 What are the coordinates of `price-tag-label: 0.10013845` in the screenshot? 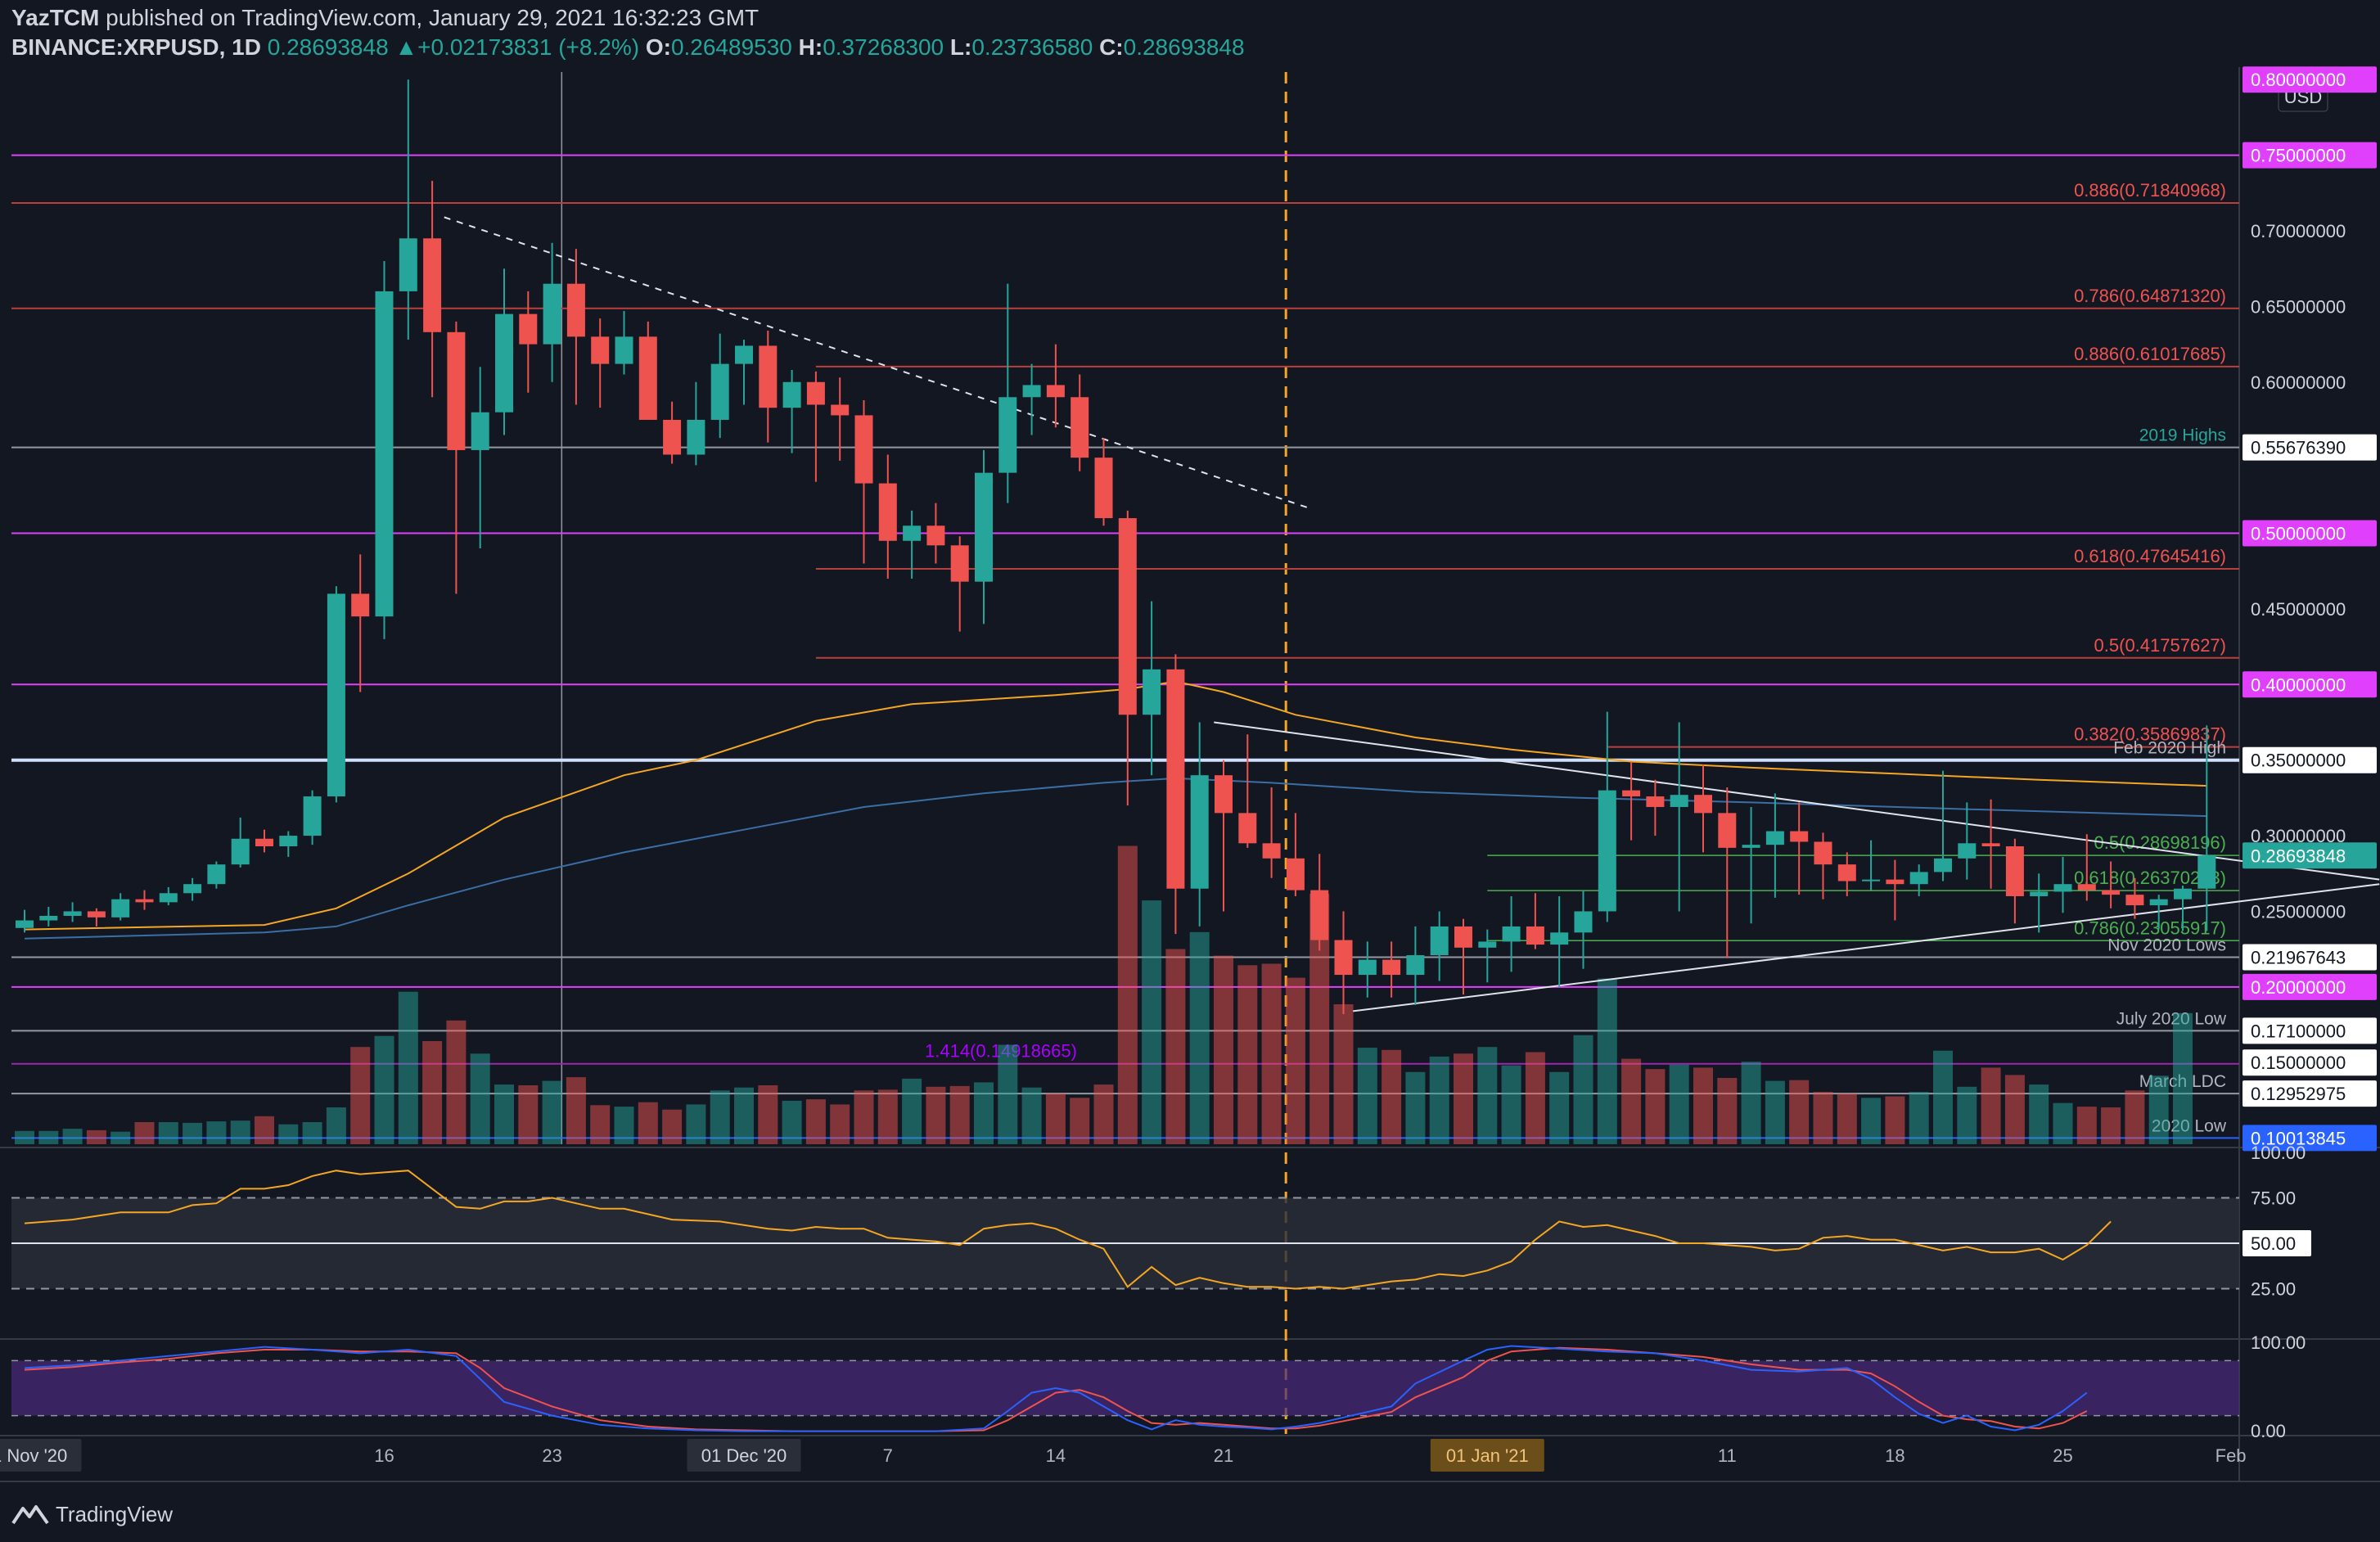 It's located at (2299, 1138).